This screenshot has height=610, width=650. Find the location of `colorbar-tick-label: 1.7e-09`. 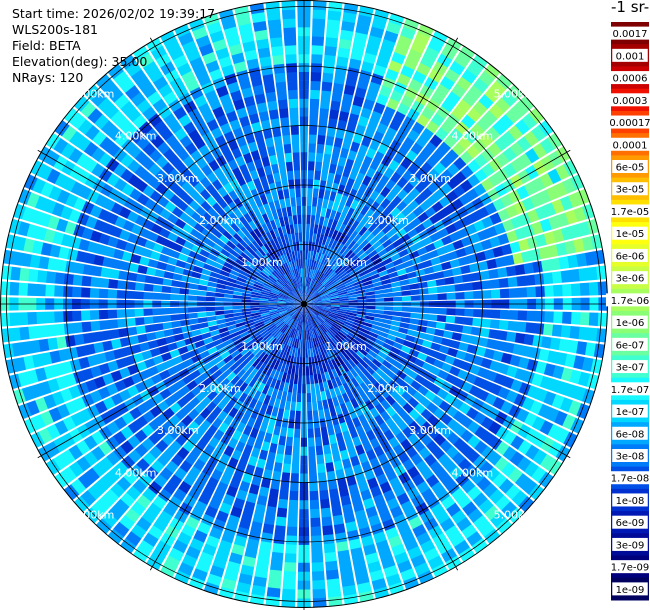

colorbar-tick-label: 1.7e-09 is located at coordinates (630, 568).